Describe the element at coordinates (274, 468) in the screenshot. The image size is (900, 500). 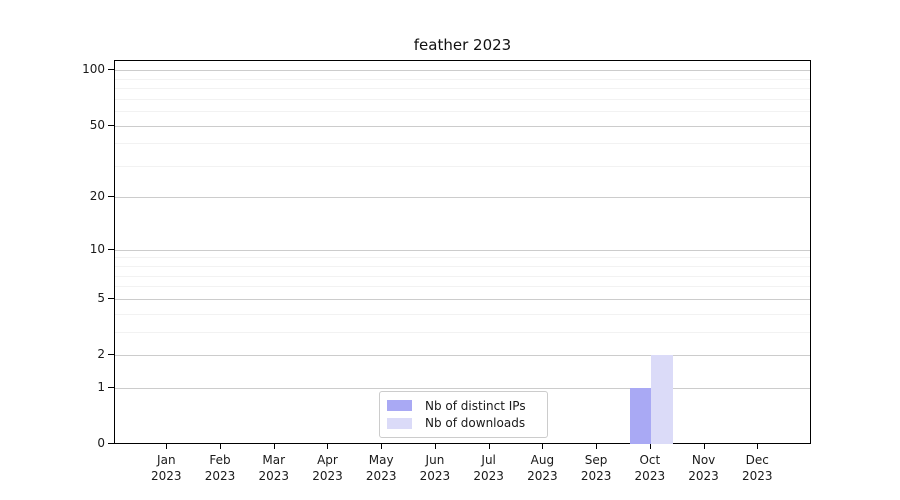
I see `x-tick-label: Mar 2023` at that location.